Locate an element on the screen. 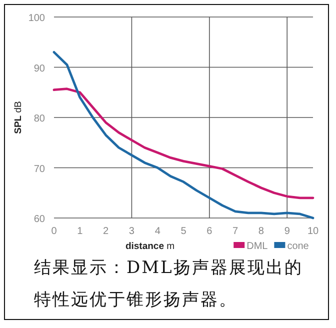  y-tick-label: 80 is located at coordinates (40, 119).